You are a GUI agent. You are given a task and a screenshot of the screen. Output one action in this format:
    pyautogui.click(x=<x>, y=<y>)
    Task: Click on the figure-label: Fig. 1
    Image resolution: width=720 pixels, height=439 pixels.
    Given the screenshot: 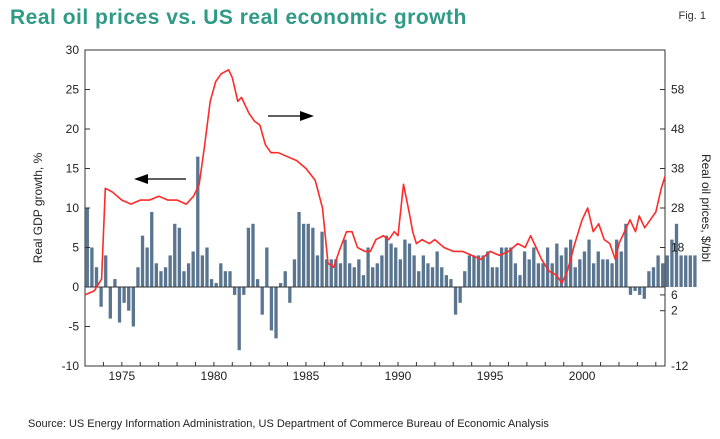 What is the action you would take?
    pyautogui.click(x=692, y=16)
    